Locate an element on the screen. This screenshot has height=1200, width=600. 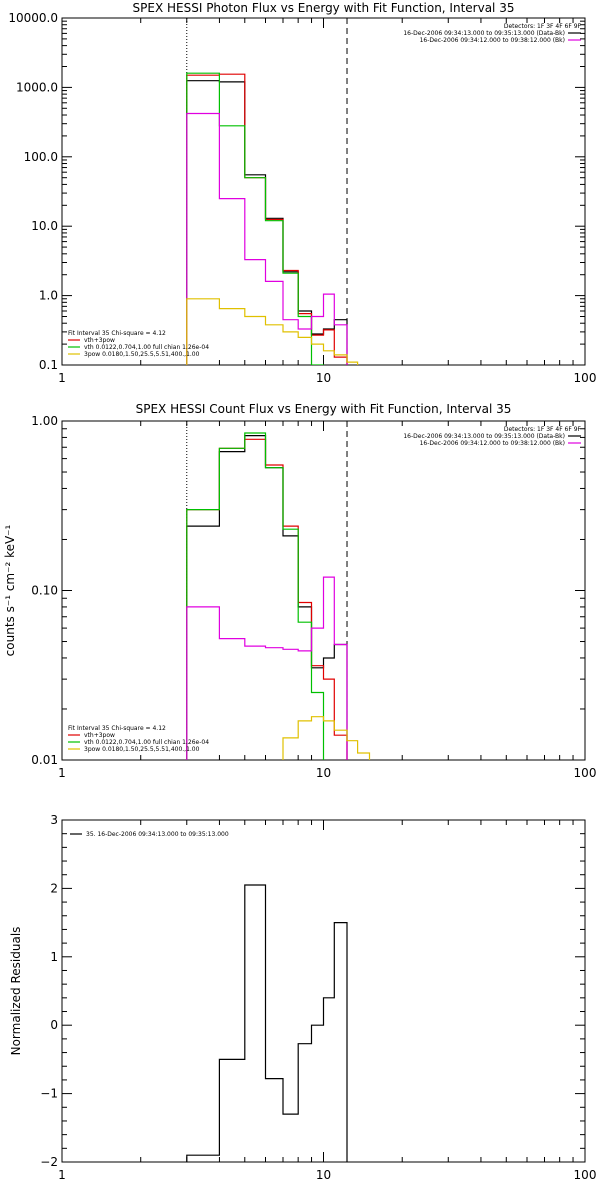
y-tick-label: 1.0 is located at coordinates (48, 296).